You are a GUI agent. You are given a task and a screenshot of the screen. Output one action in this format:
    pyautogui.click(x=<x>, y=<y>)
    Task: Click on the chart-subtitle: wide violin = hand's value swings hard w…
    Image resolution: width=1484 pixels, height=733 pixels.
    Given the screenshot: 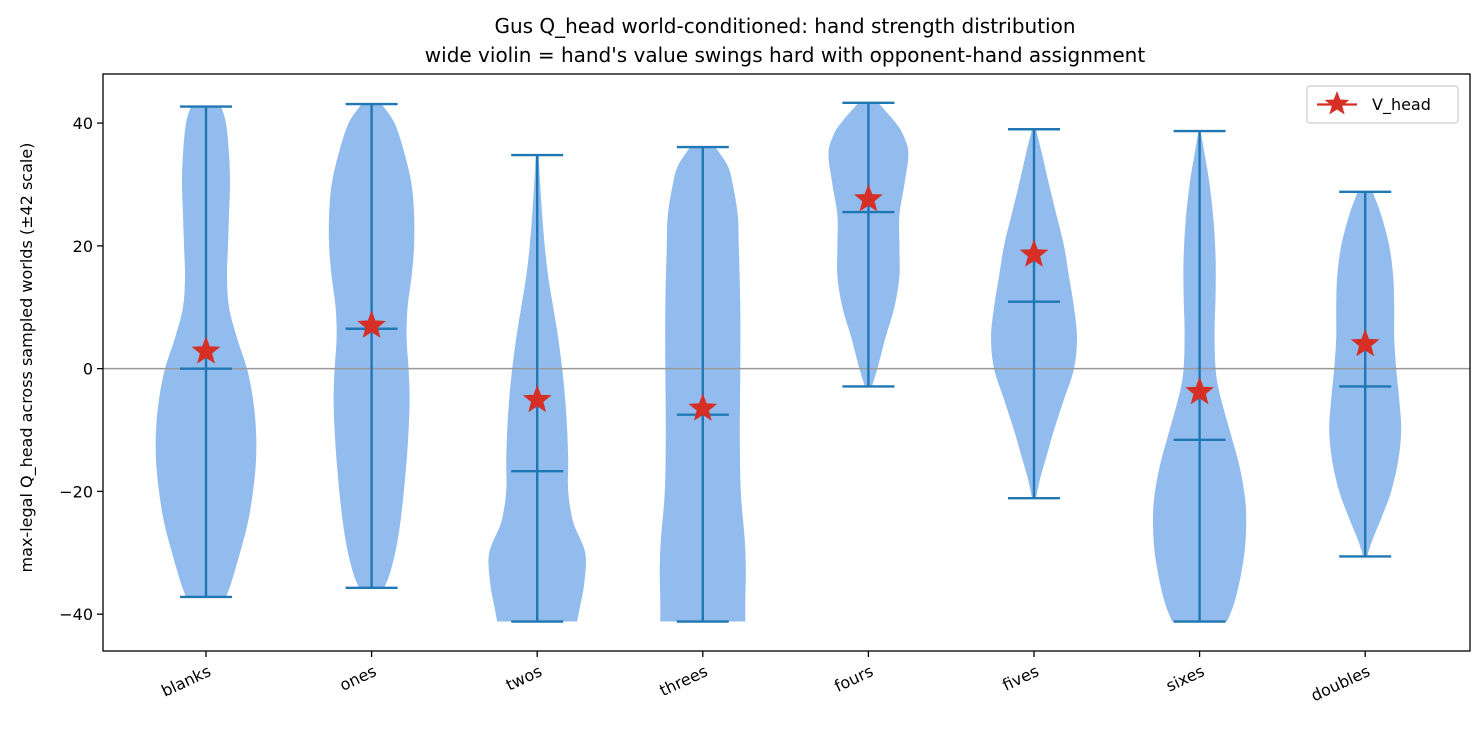 What is the action you would take?
    pyautogui.click(x=785, y=55)
    